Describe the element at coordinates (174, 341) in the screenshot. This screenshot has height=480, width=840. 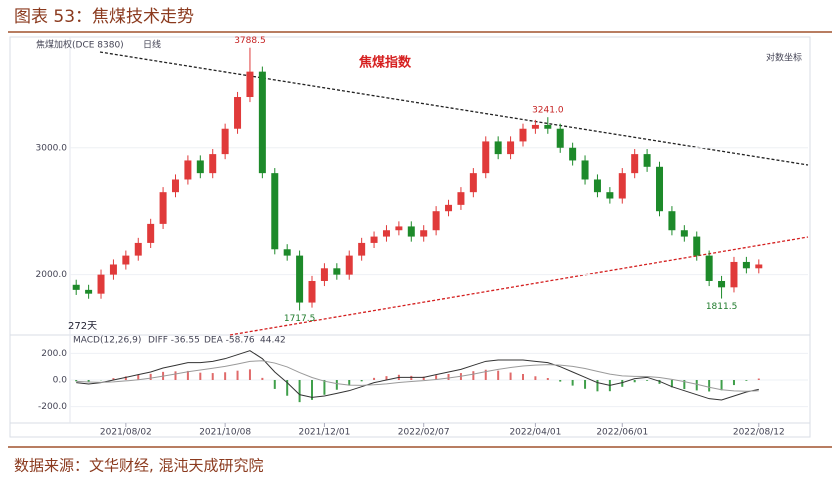
I see `diff-reading: DIFF -36.55` at that location.